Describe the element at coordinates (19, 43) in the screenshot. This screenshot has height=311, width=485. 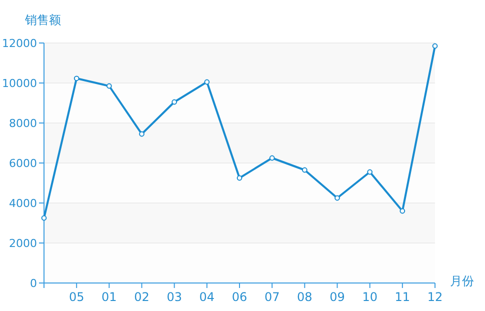
I see `y-tick-label: 12000` at that location.